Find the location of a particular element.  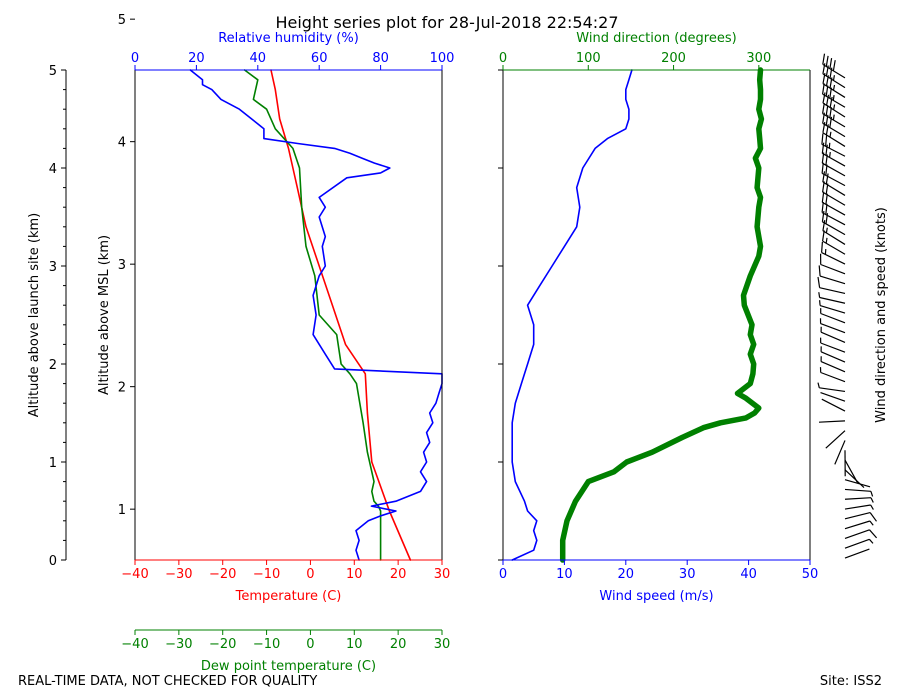

wind-speed-axis-tick-label: 50 is located at coordinates (810, 574).